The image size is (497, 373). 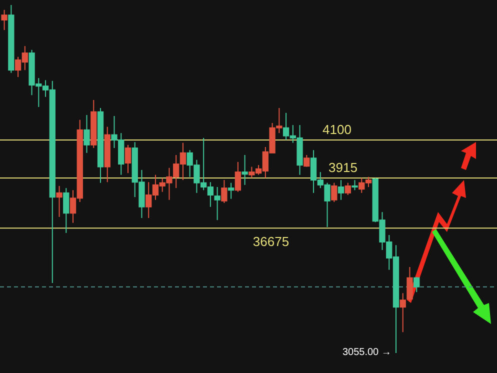 What do you see at coordinates (367, 352) in the screenshot?
I see `annotation: 3055.00 →` at bounding box center [367, 352].